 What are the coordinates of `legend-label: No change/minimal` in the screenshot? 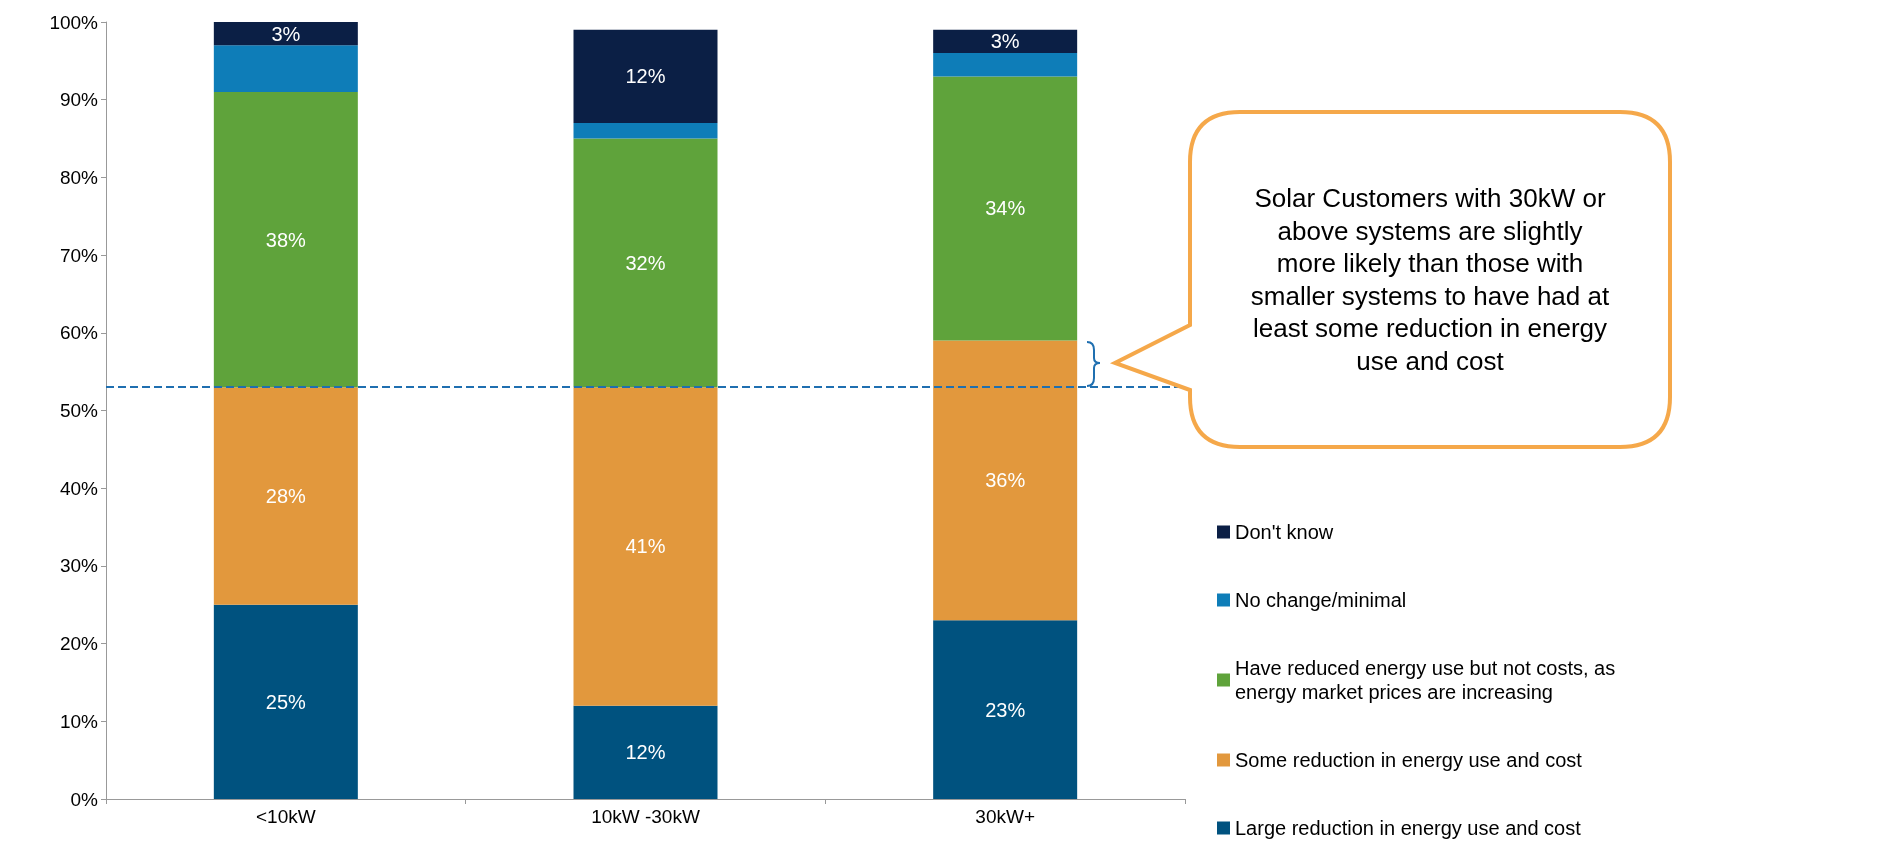 It's located at (1321, 600).